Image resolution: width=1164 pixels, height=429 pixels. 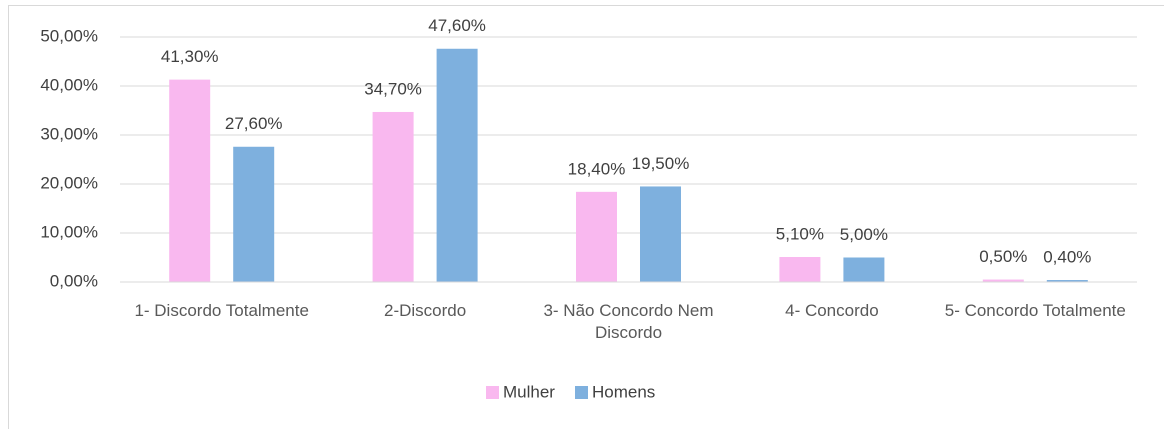 I want to click on data-label: 5,10%, so click(x=800, y=233).